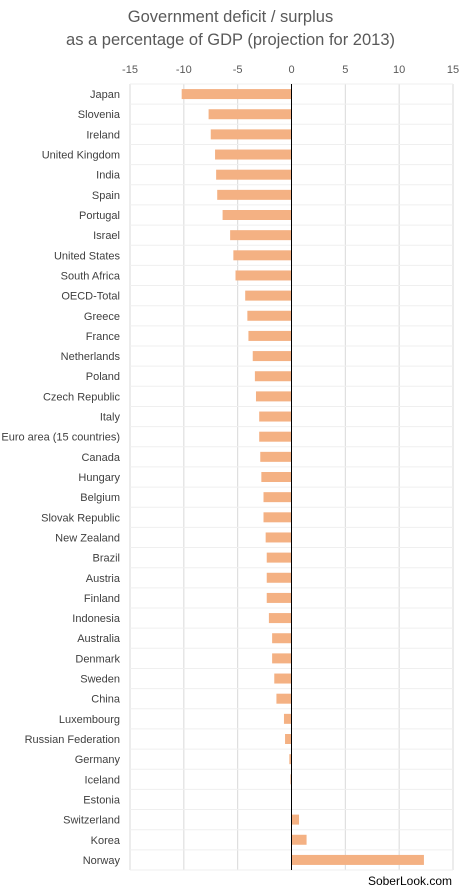  Describe the element at coordinates (100, 458) in the screenshot. I see `category-label: Canada` at that location.